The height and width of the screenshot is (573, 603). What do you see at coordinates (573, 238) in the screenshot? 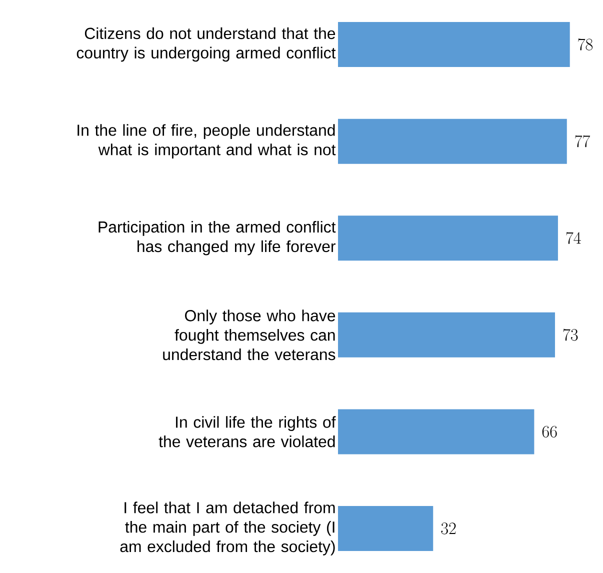
I see `data-label: 74` at bounding box center [573, 238].